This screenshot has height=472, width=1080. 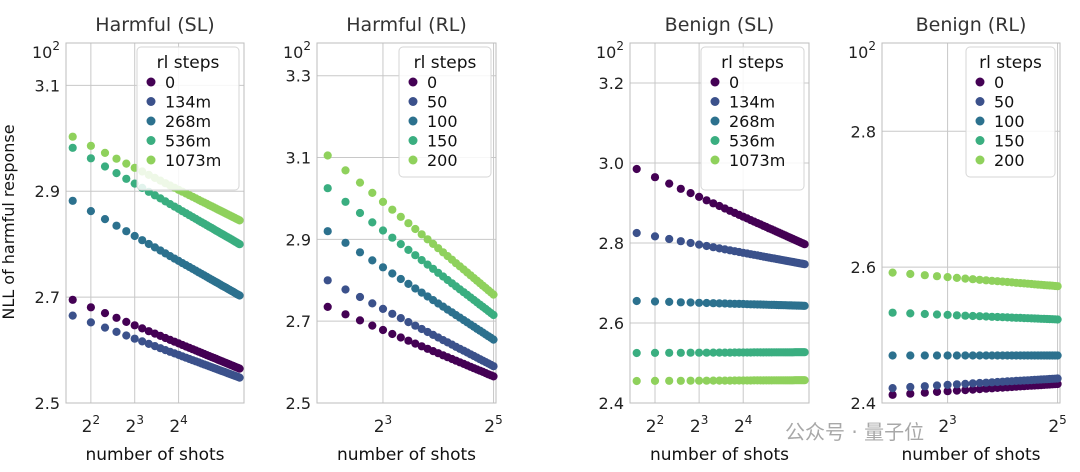 What do you see at coordinates (154, 25) in the screenshot?
I see `panel-title: Harmful (SL)` at bounding box center [154, 25].